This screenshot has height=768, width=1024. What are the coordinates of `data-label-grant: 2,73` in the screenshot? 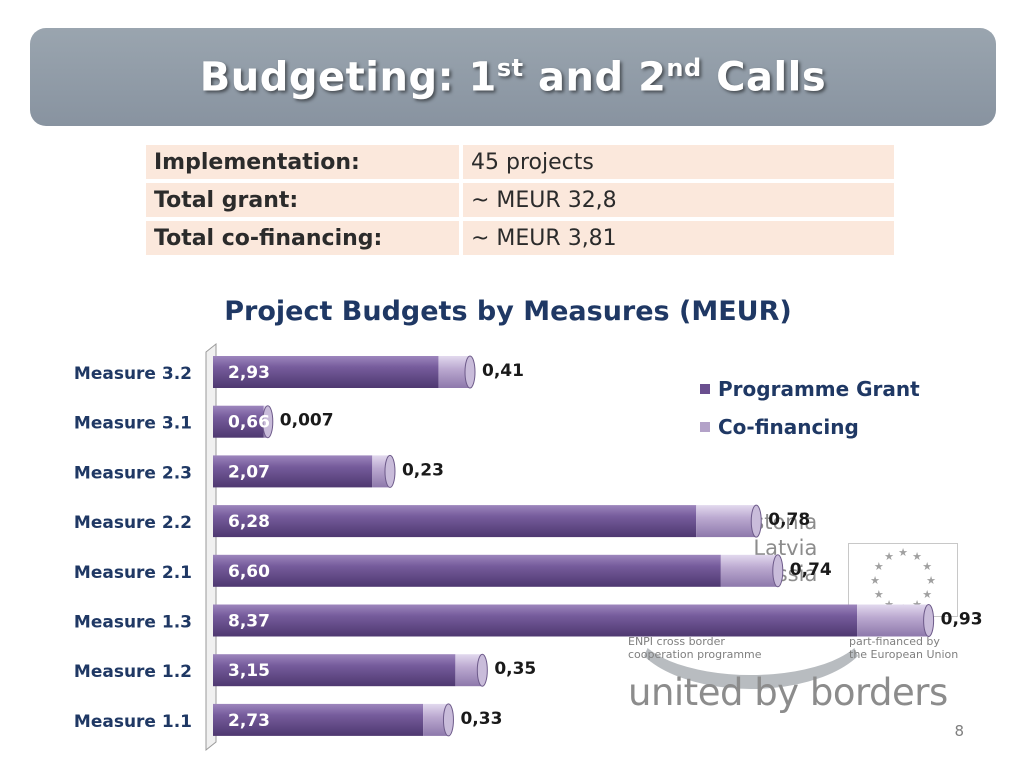 It's located at (249, 721).